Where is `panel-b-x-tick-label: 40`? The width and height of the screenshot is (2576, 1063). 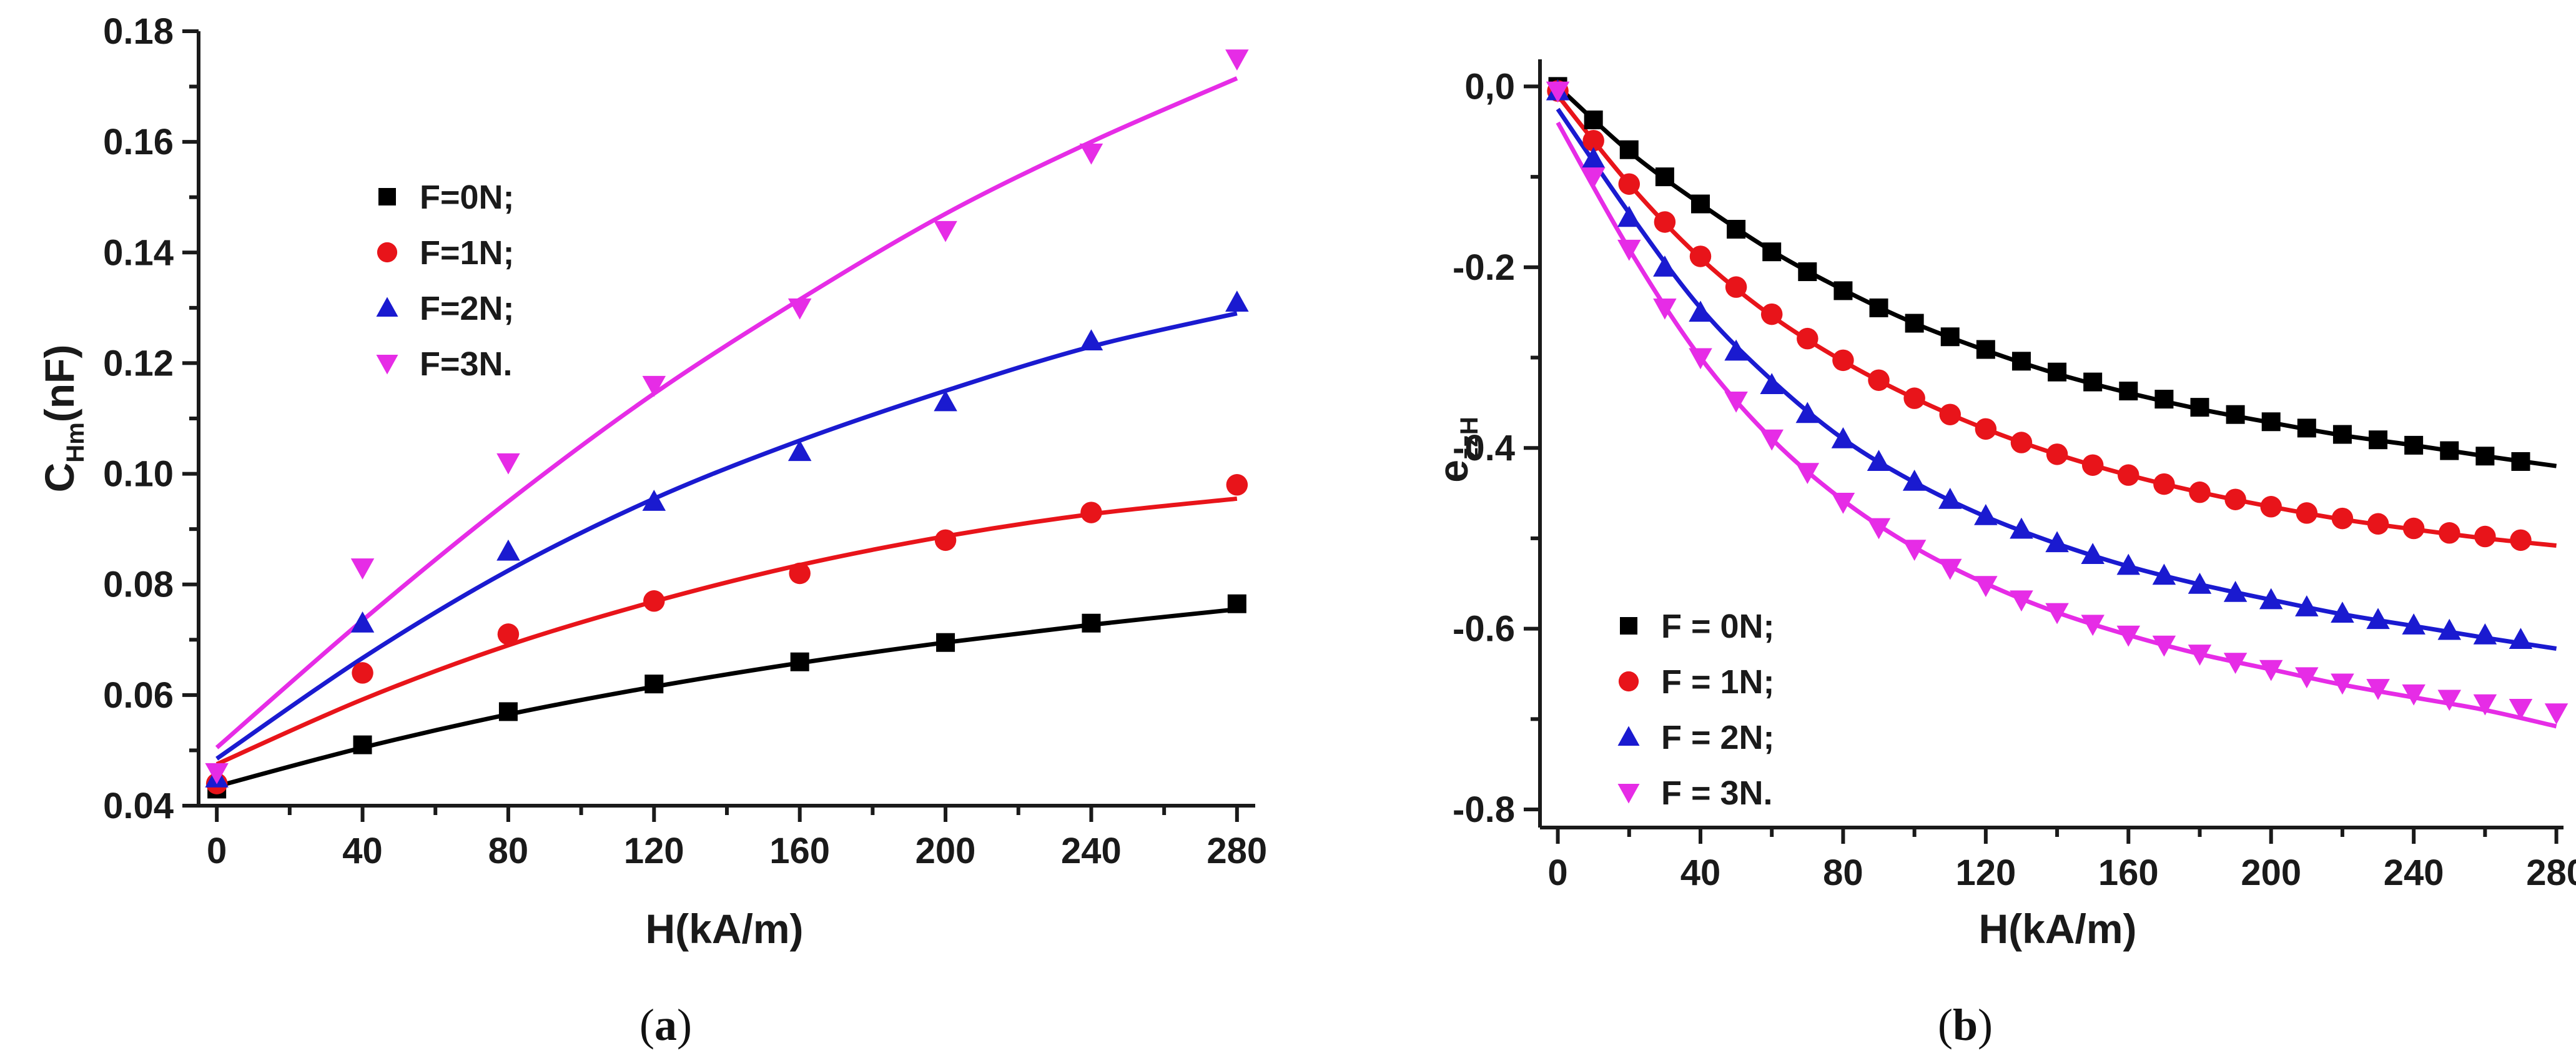 panel-b-x-tick-label: 40 is located at coordinates (1701, 873).